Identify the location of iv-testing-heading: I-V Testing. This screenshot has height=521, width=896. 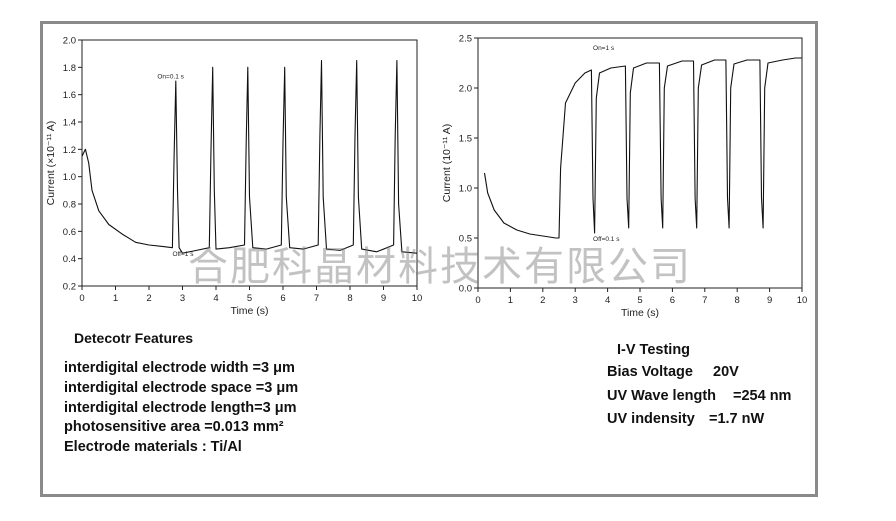
(654, 350).